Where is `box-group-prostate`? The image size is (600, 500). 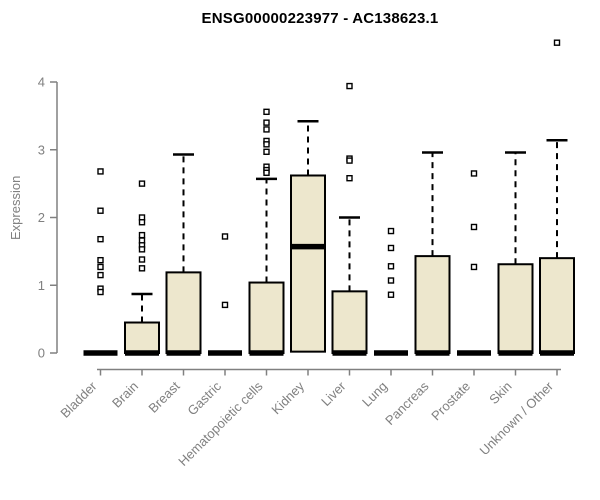
box-group-prostate is located at coordinates (474, 263).